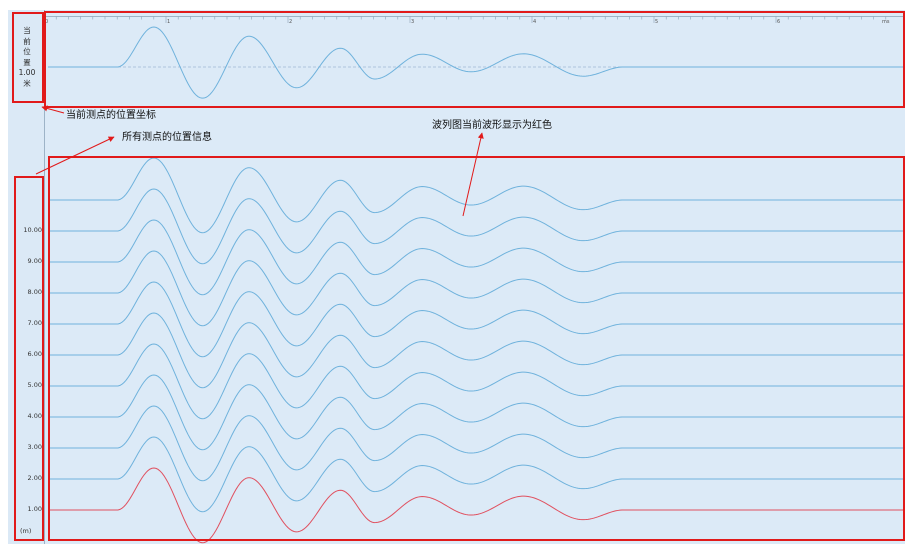 This screenshot has height=547, width=905. I want to click on red-wave-annotation: 波列图当前波形显示为红色, so click(492, 125).